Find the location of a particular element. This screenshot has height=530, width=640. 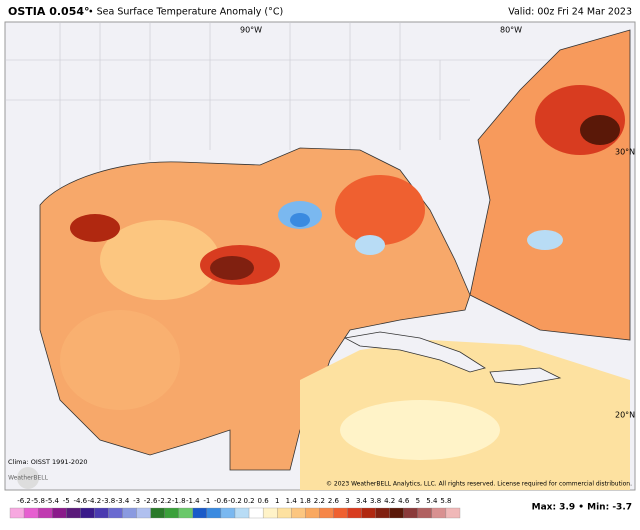

colorbar-label: -2.6 is located at coordinates (151, 501).